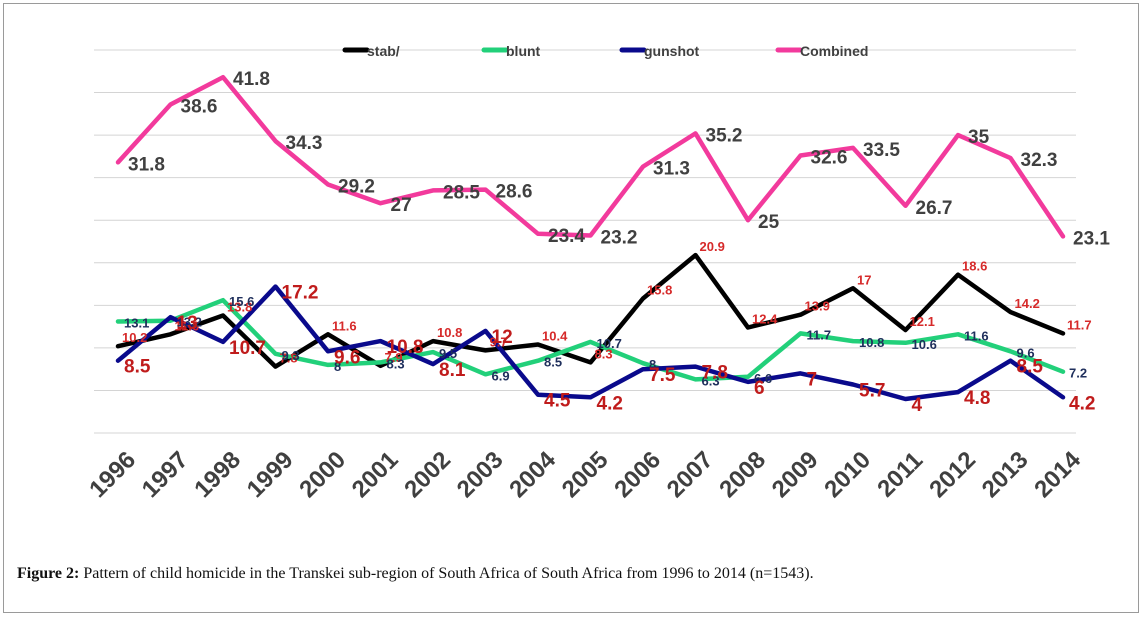 The width and height of the screenshot is (1146, 620). What do you see at coordinates (1039, 160) in the screenshot?
I see `data-label: 32.3` at bounding box center [1039, 160].